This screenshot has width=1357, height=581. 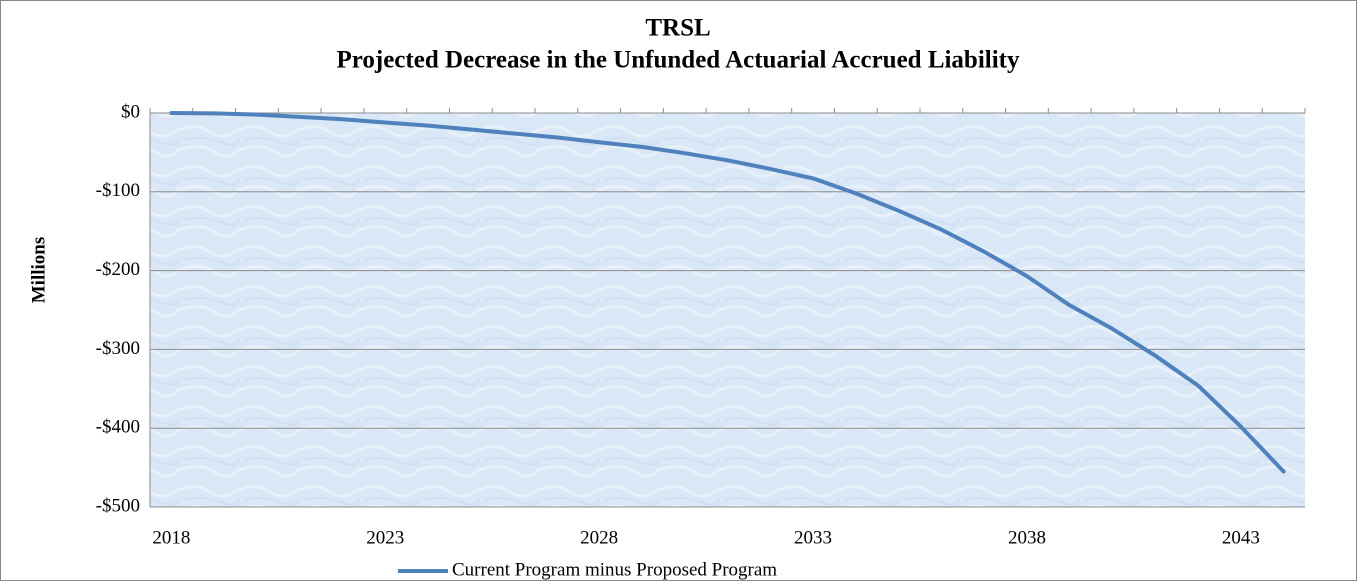 What do you see at coordinates (385, 537) in the screenshot?
I see `x-tick-label: 2023` at bounding box center [385, 537].